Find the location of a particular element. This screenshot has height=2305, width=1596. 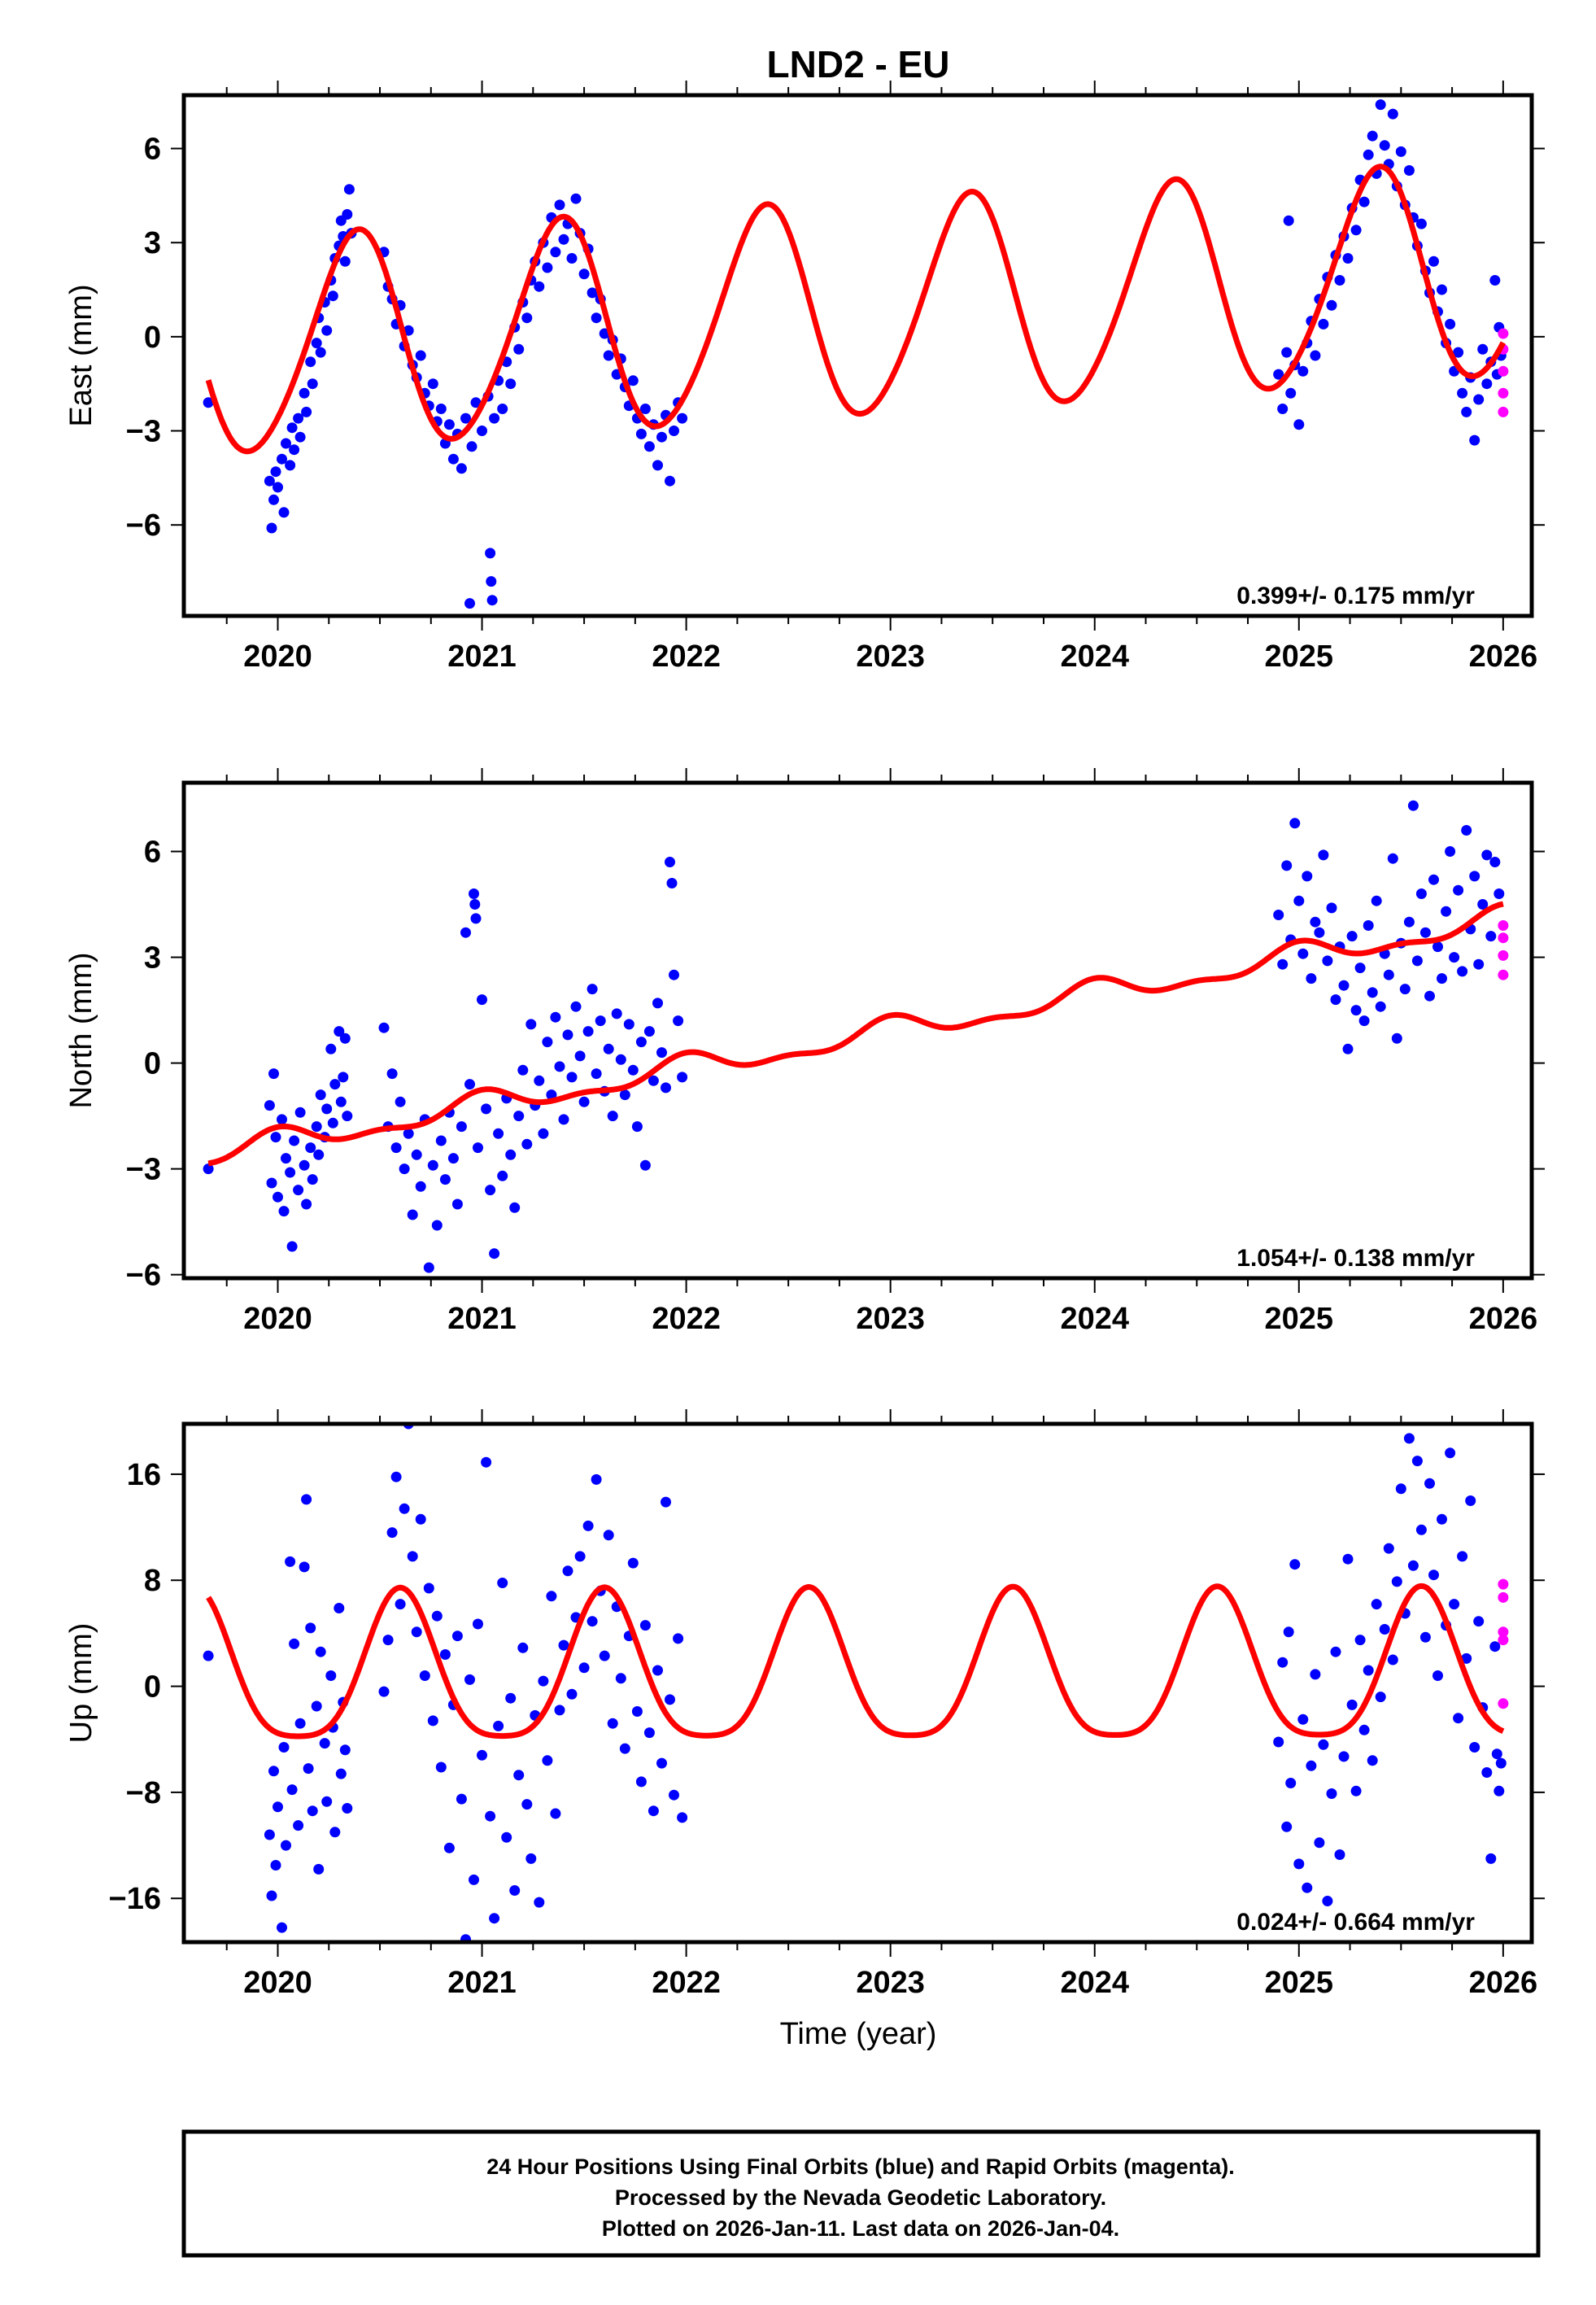

y-axis-label: East (mm) is located at coordinates (81, 355).